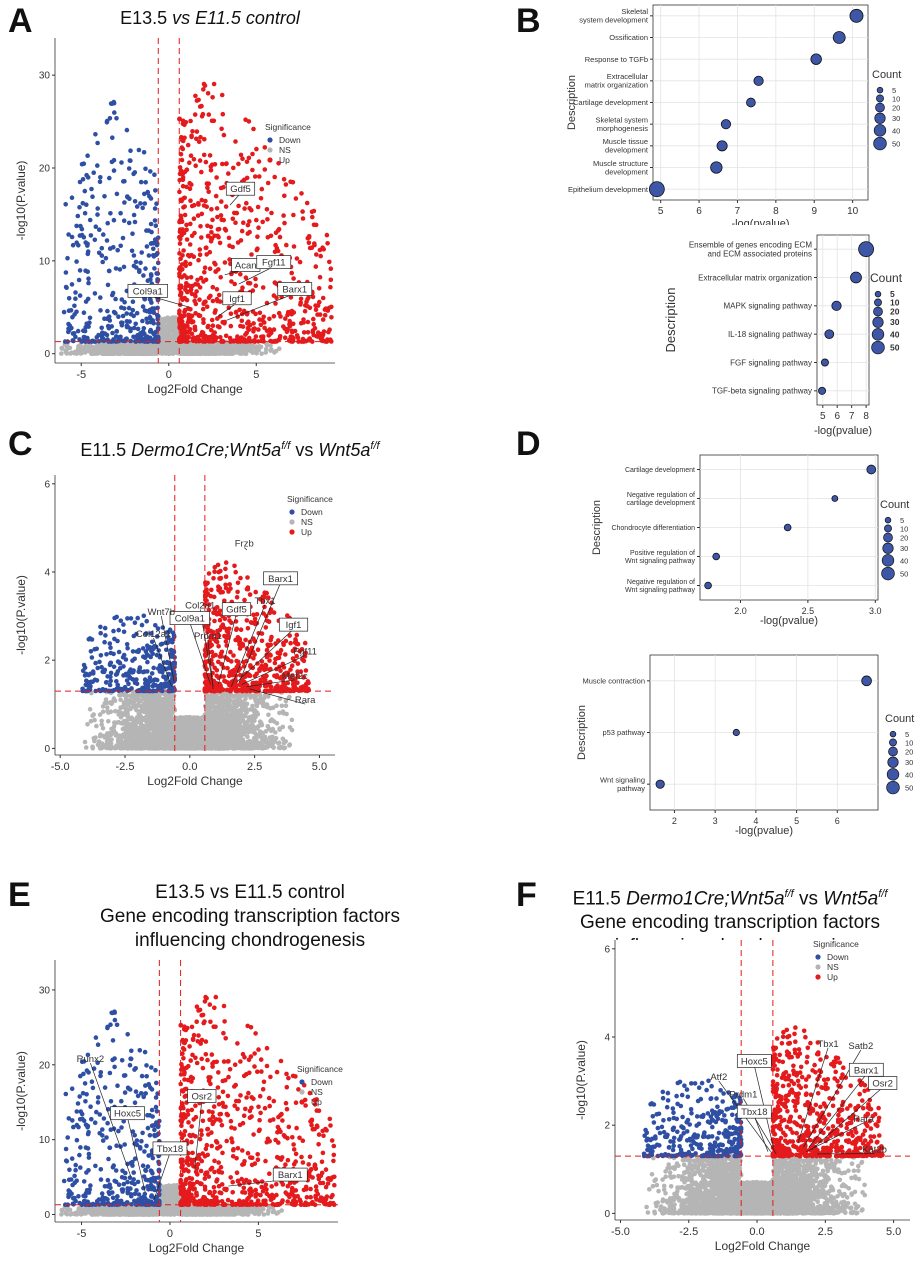 This screenshot has height=1265, width=920. Describe the element at coordinates (295, 289) in the screenshot. I see `annotation-box-Barx1` at that location.